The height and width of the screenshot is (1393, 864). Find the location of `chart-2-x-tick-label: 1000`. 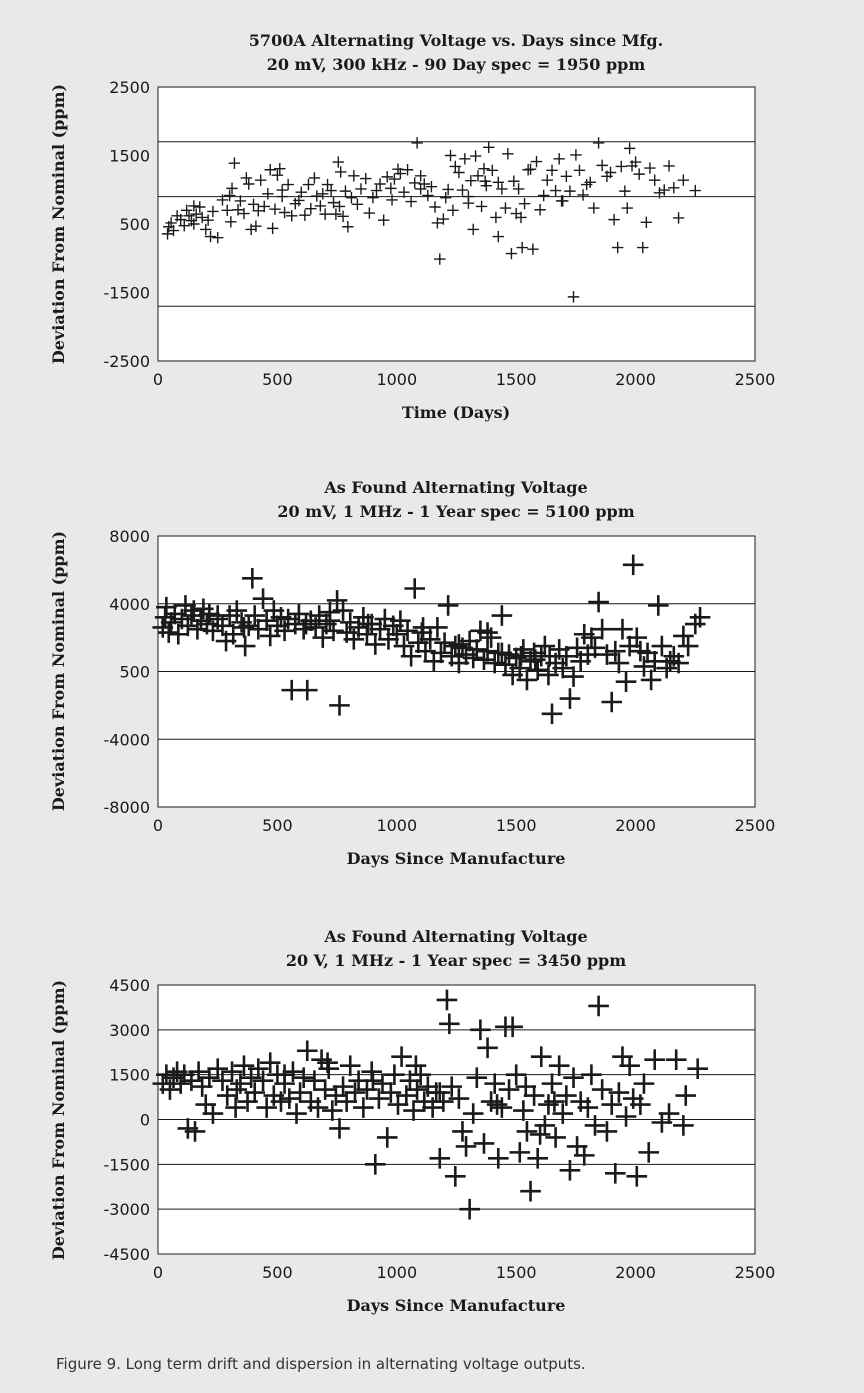

chart-2-x-tick-label: 1000 is located at coordinates (396, 825).